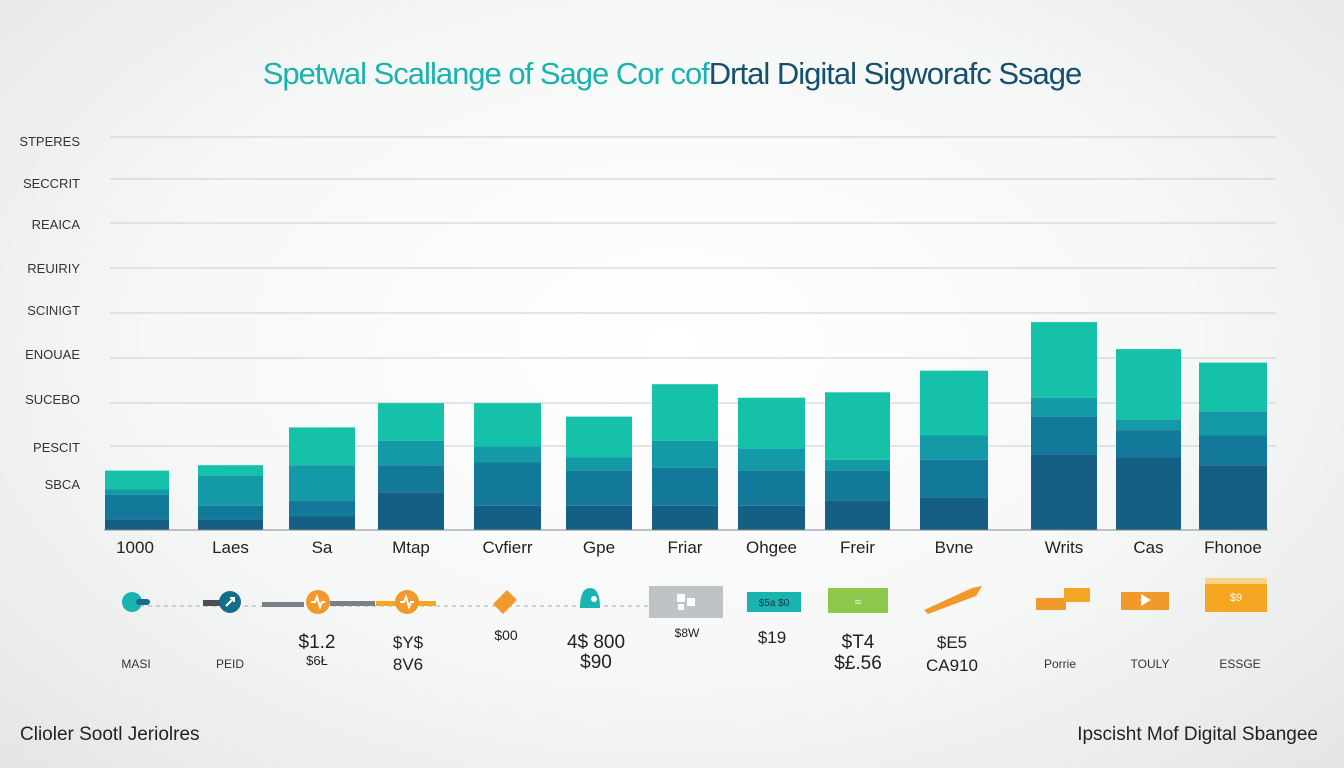  Describe the element at coordinates (687, 633) in the screenshot. I see `value-label: $8W` at that location.